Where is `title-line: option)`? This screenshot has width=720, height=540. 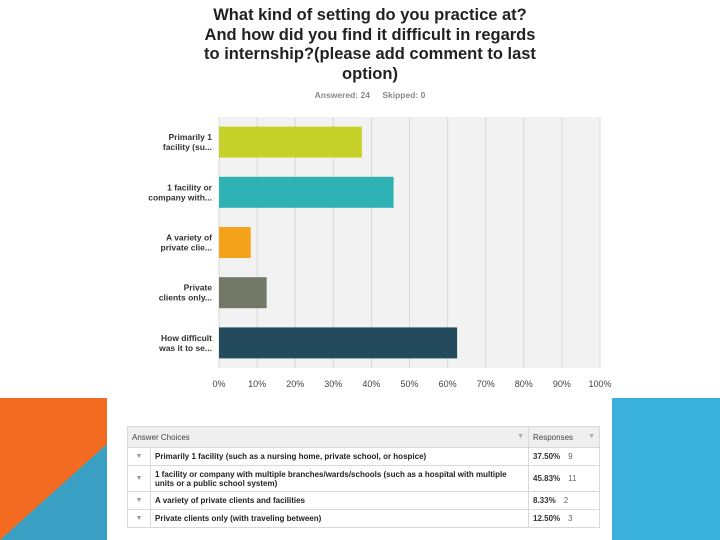
title-line: option) is located at coordinates (370, 73).